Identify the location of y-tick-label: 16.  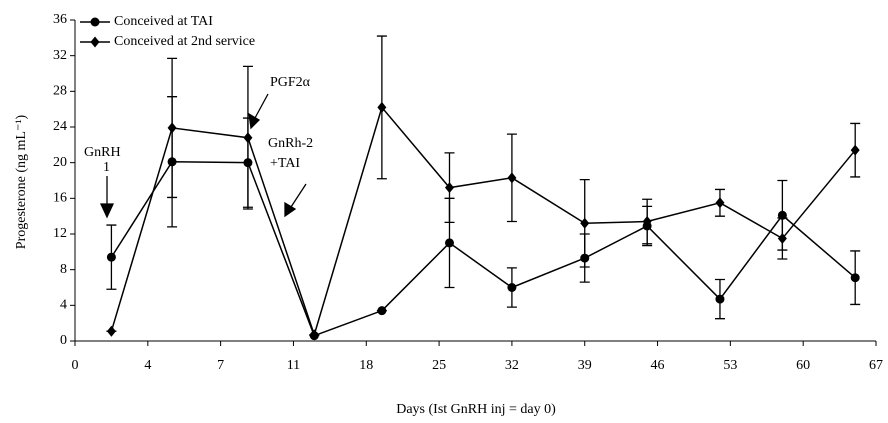
(60, 198).